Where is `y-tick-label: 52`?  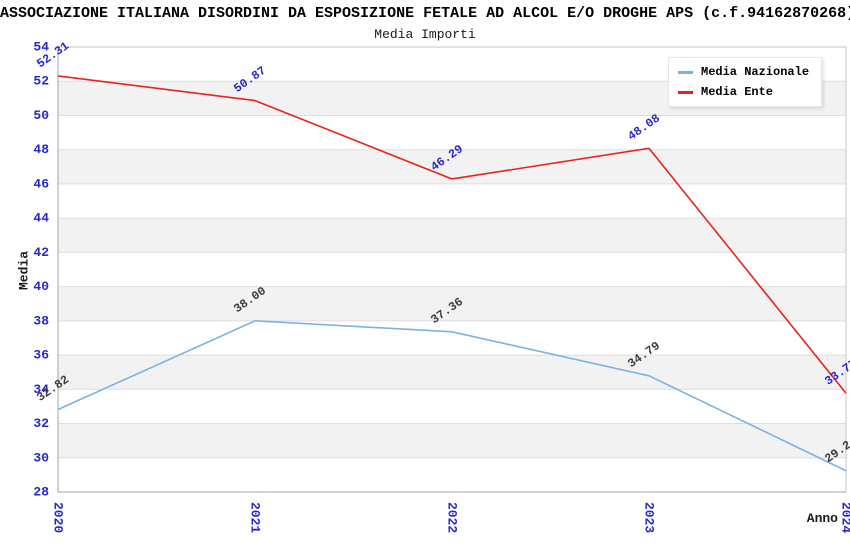 y-tick-label: 52 is located at coordinates (41, 81).